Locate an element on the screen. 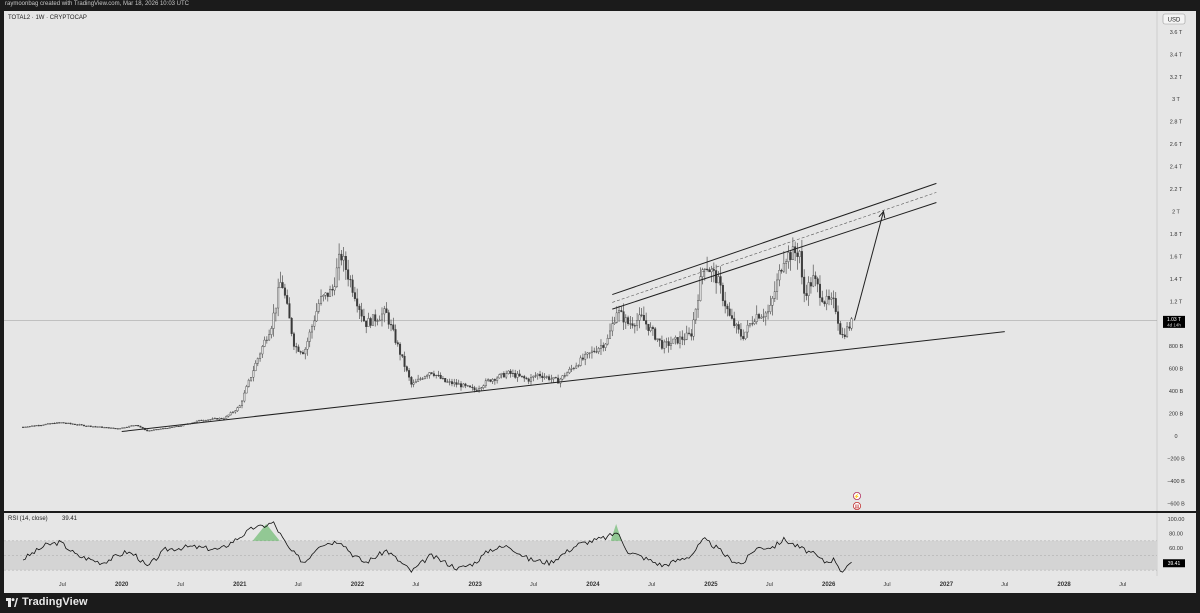 This screenshot has width=1200, height=613. support-trend-line is located at coordinates (563, 382).